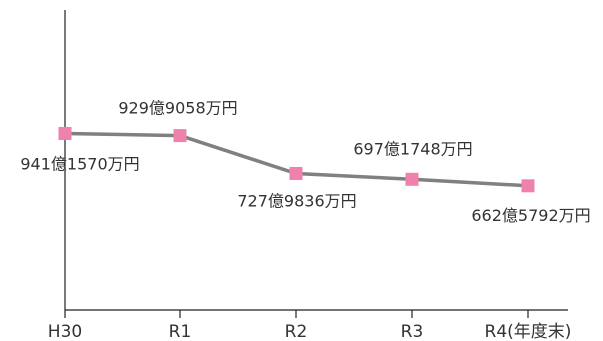 This screenshot has width=603, height=341. Describe the element at coordinates (412, 331) in the screenshot. I see `x-tick-label-3: R3` at that location.